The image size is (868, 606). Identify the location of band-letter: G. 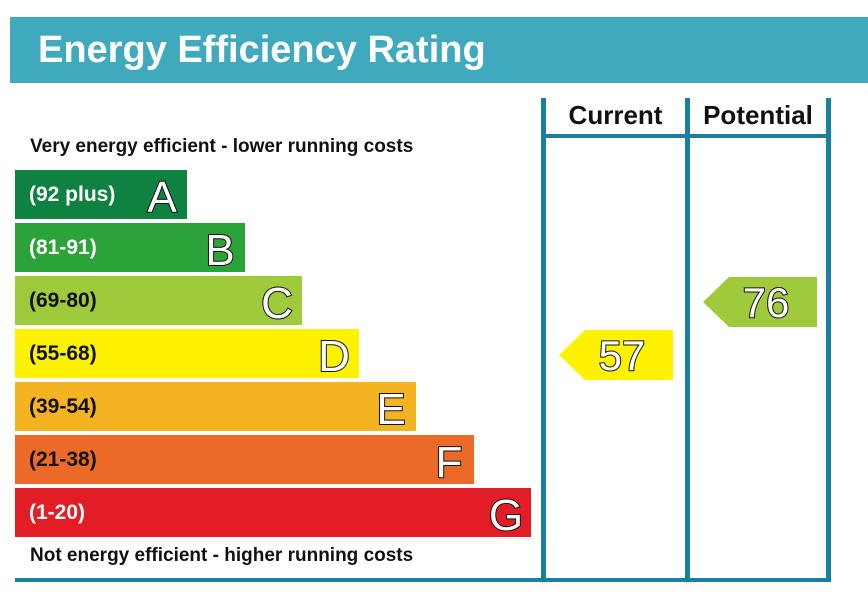
(506, 515).